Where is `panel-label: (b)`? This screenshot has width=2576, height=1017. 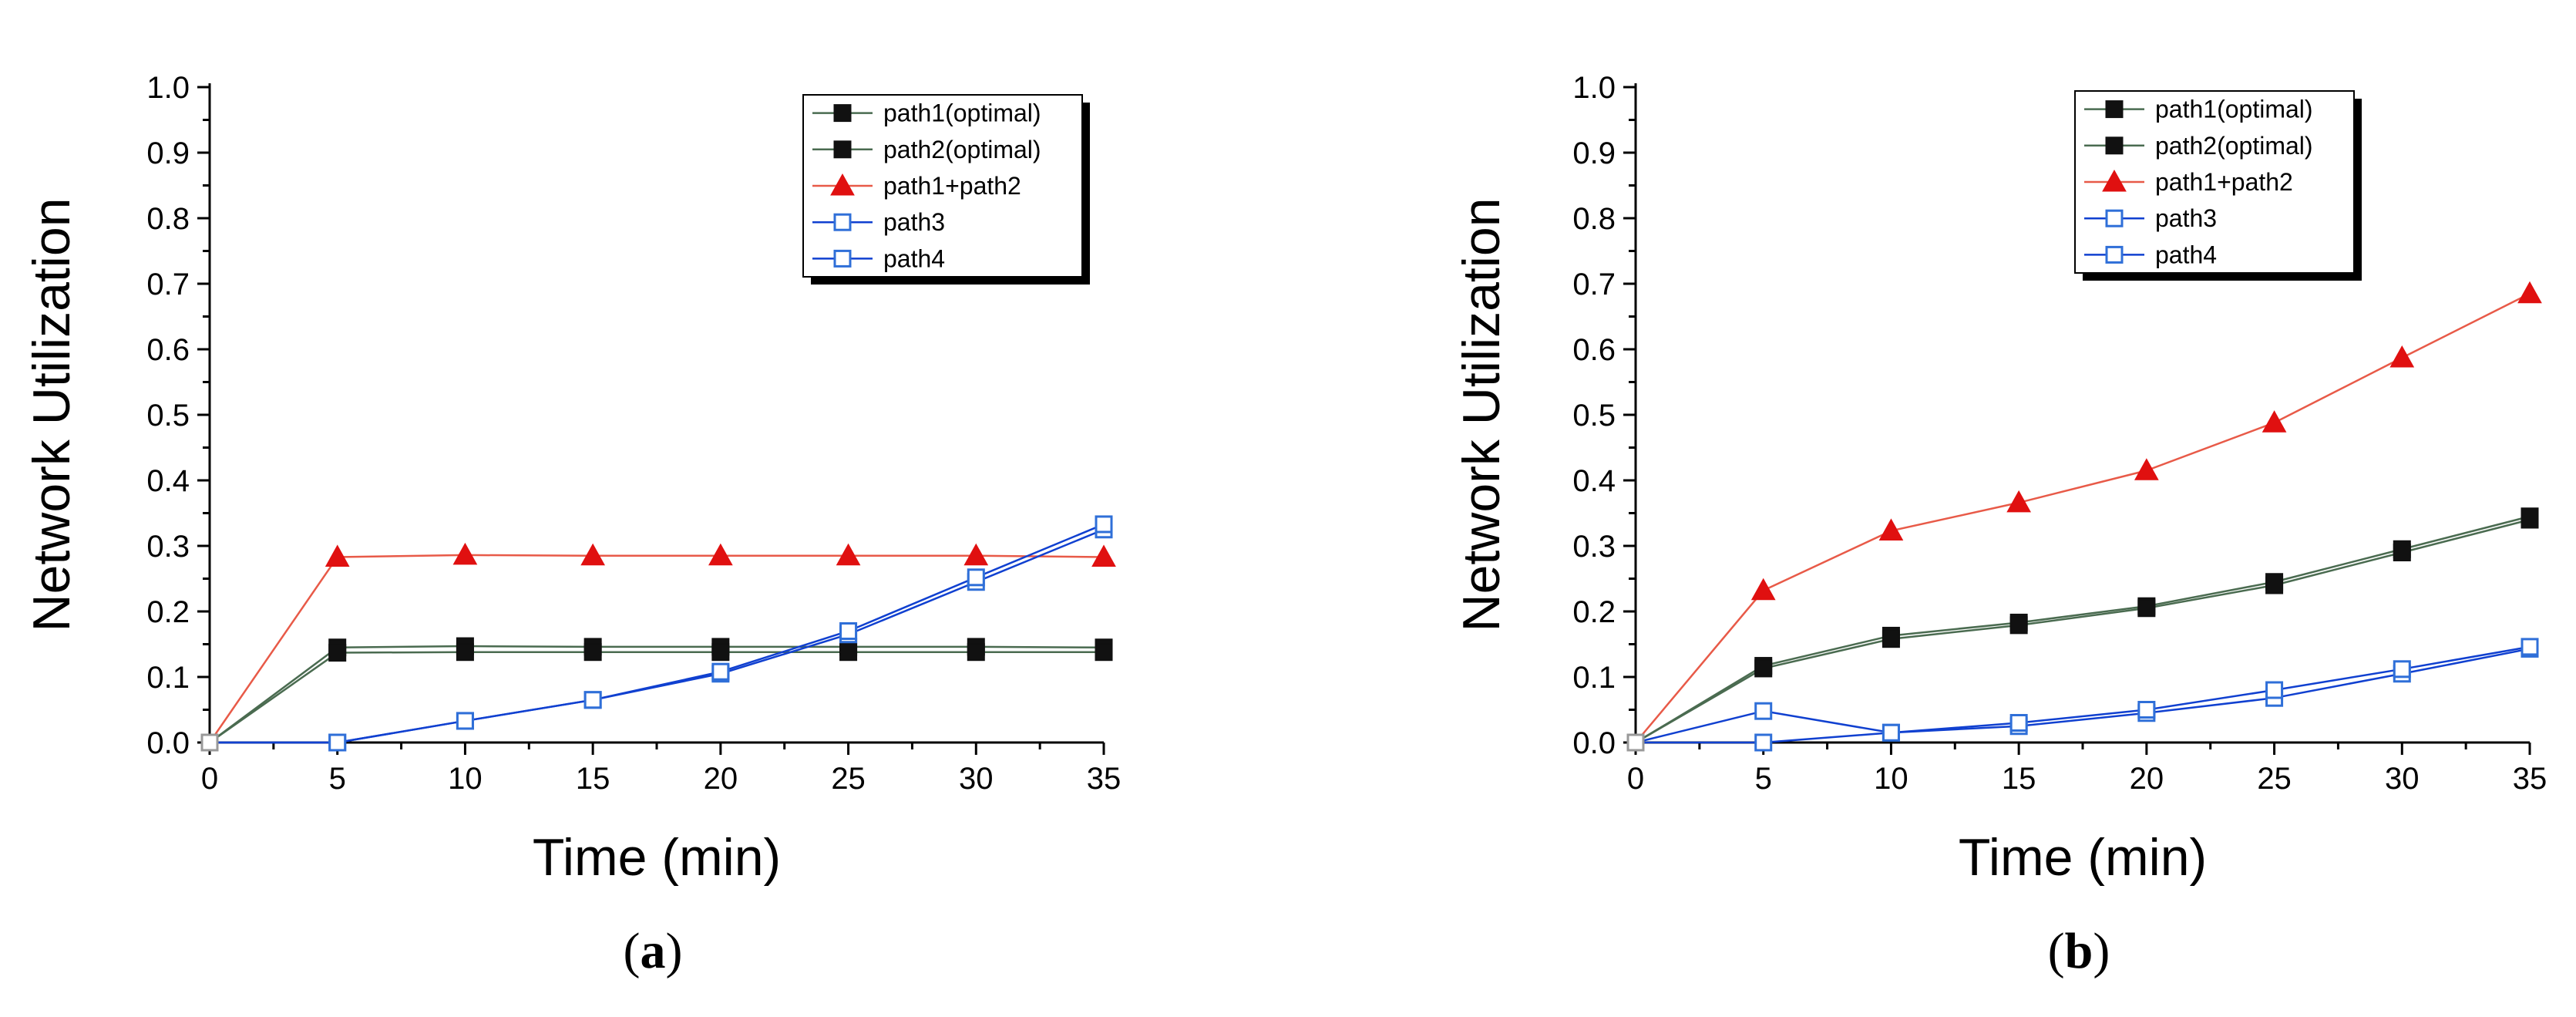
panel-label: (b) is located at coordinates (2079, 951).